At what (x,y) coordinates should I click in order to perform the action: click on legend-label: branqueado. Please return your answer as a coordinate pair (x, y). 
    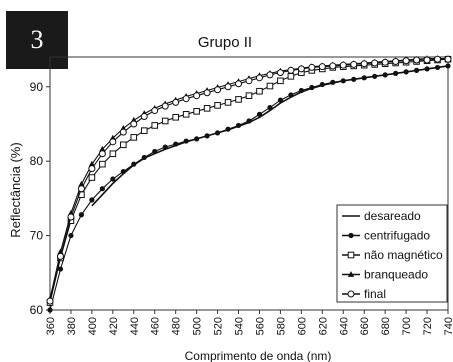
    Looking at the image, I should click on (396, 275).